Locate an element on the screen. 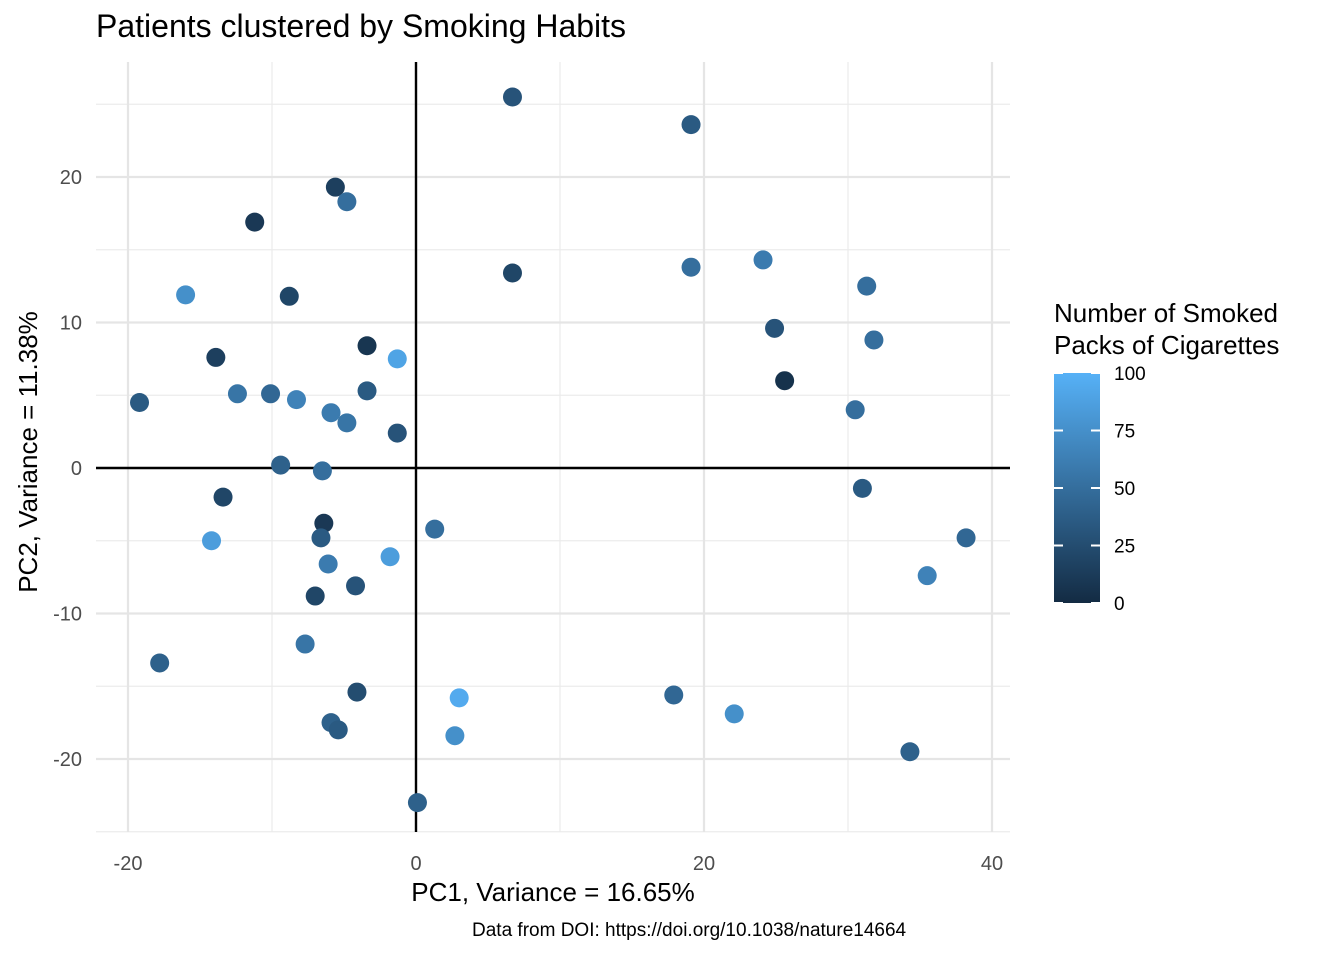 The image size is (1344, 960). legend-ticks: 0 25 50 75 100 is located at coordinates (1100, 489).